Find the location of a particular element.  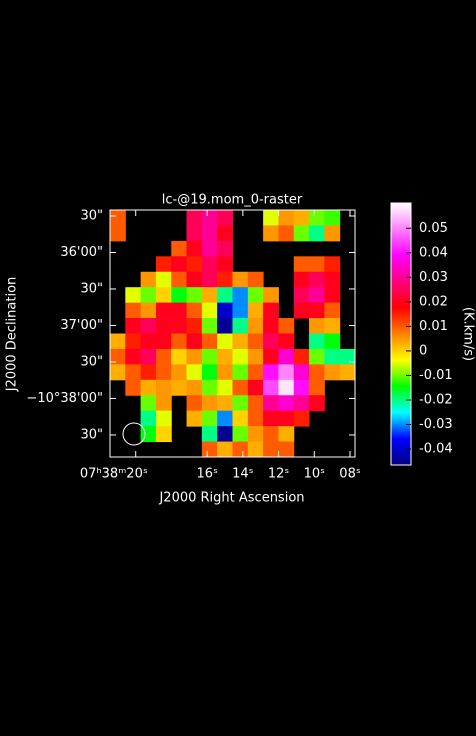

x-tick-label: 10ˢ is located at coordinates (315, 474).